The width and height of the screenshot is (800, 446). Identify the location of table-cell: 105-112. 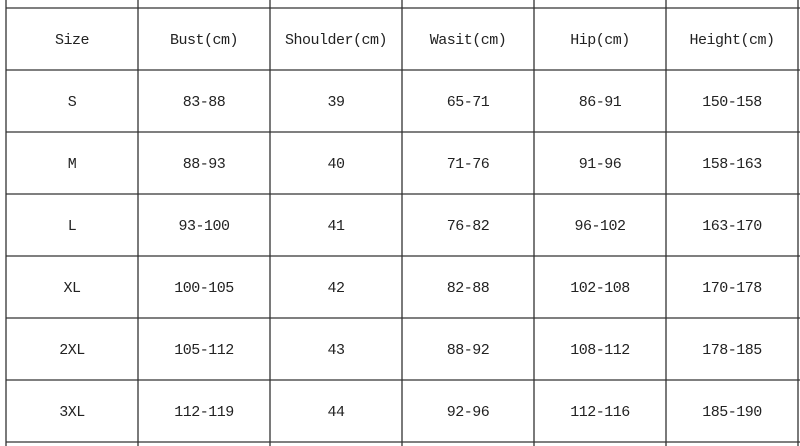
(204, 350).